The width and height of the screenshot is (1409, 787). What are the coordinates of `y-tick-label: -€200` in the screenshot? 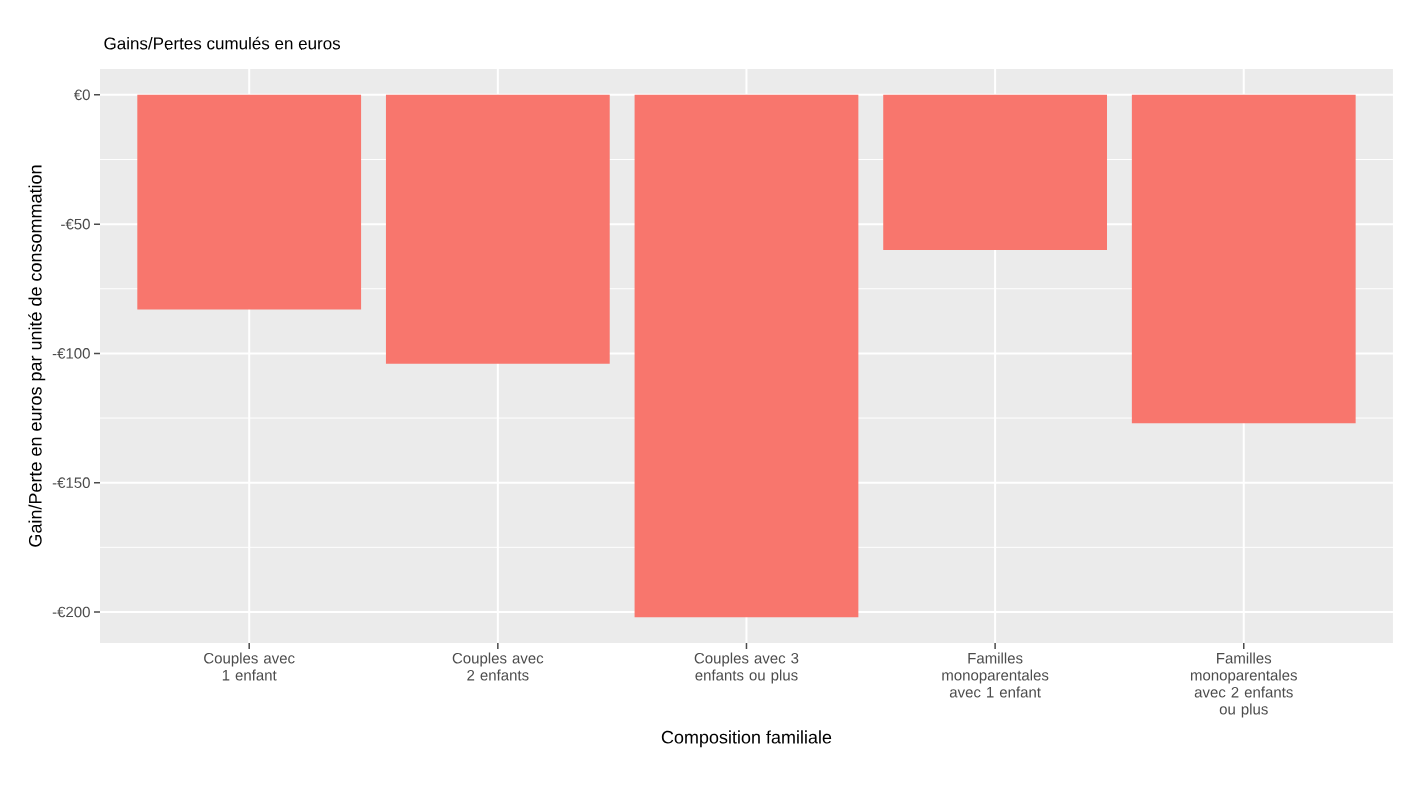 It's located at (71, 612).